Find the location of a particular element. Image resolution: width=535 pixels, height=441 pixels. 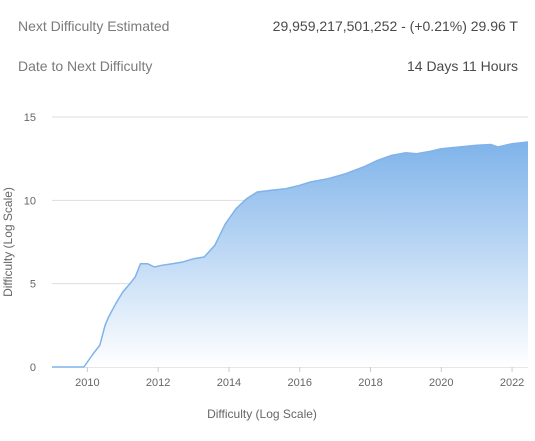

x-axis-ticks: 2010 2012 2014 2016 2018 2020 2022 is located at coordinates (299, 378).